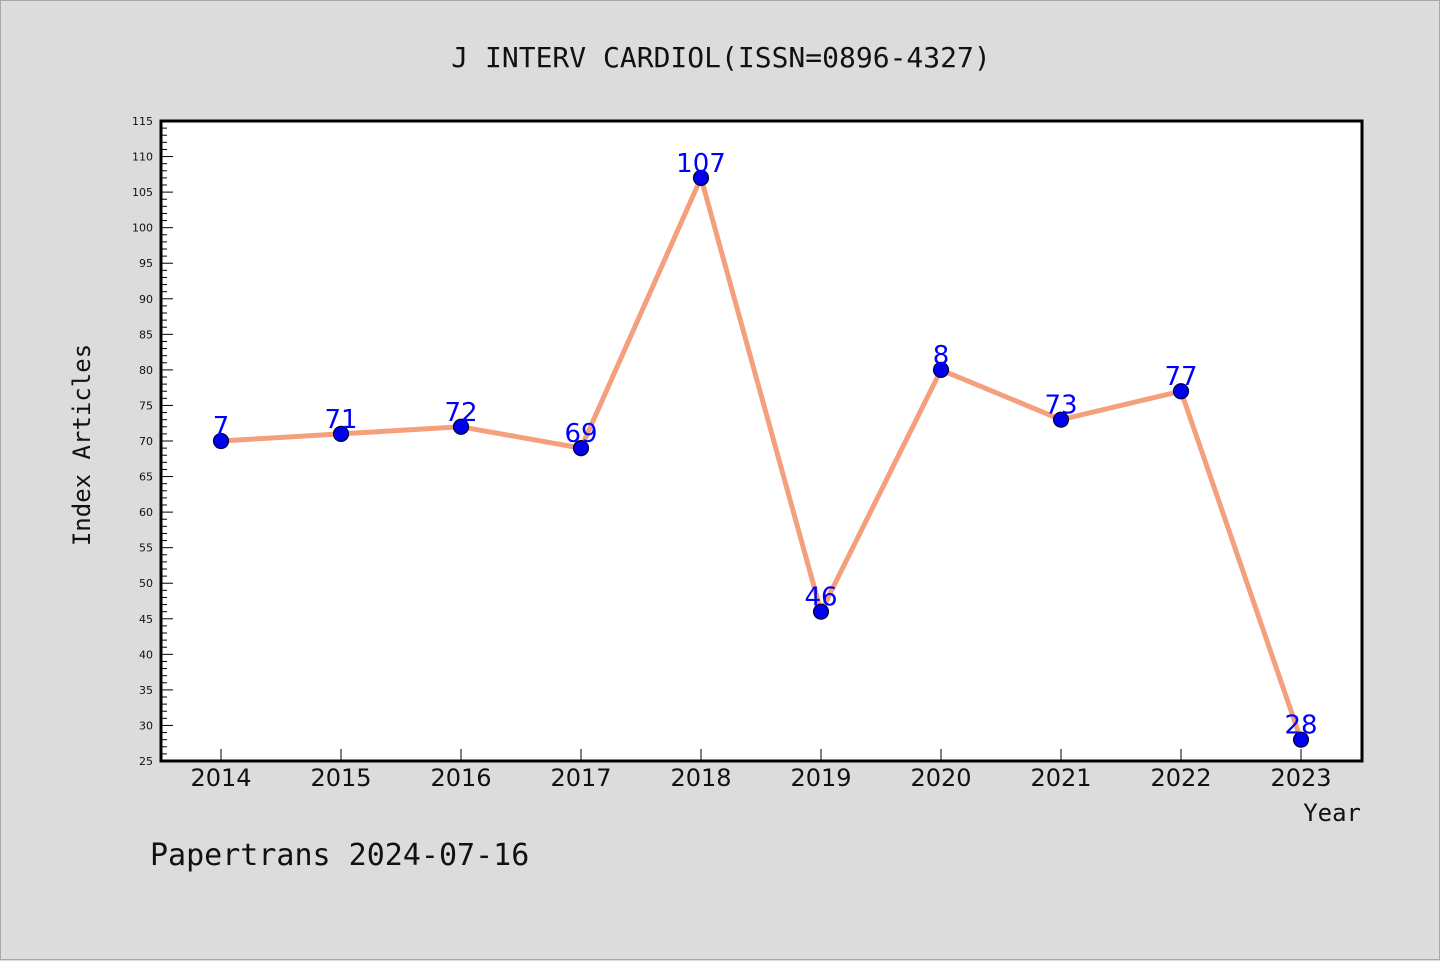 This screenshot has width=1440, height=961. Describe the element at coordinates (460, 413) in the screenshot. I see `data-label: 72` at that location.